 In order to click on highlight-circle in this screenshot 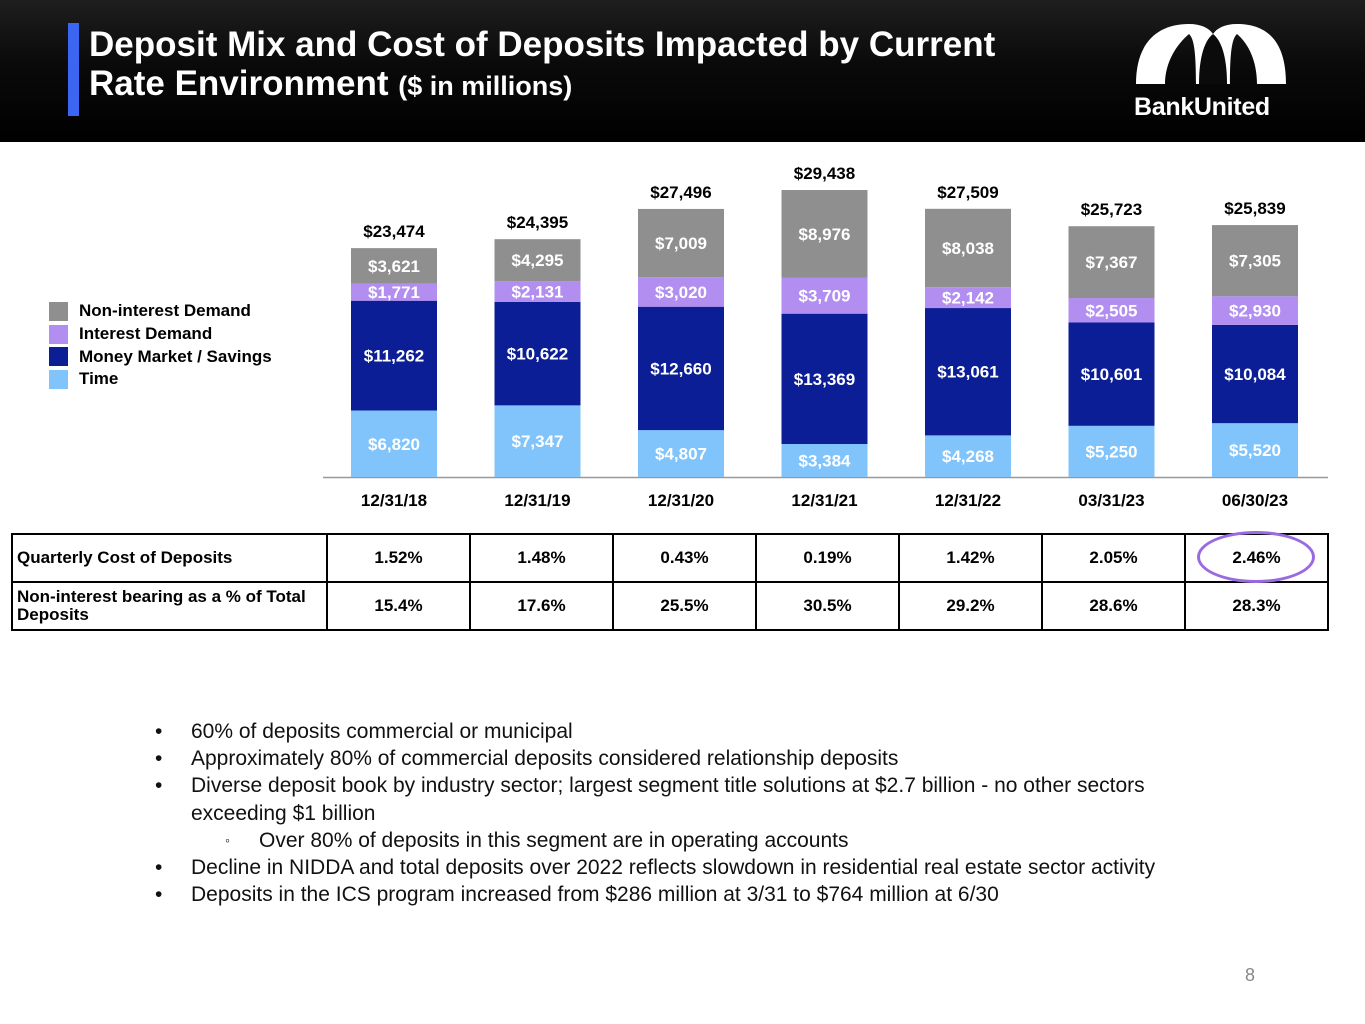, I will do `click(1256, 557)`.